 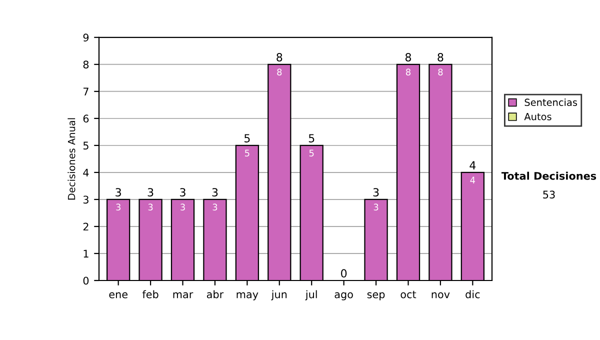 What do you see at coordinates (86, 172) in the screenshot?
I see `y-tick-label: 4` at bounding box center [86, 172].